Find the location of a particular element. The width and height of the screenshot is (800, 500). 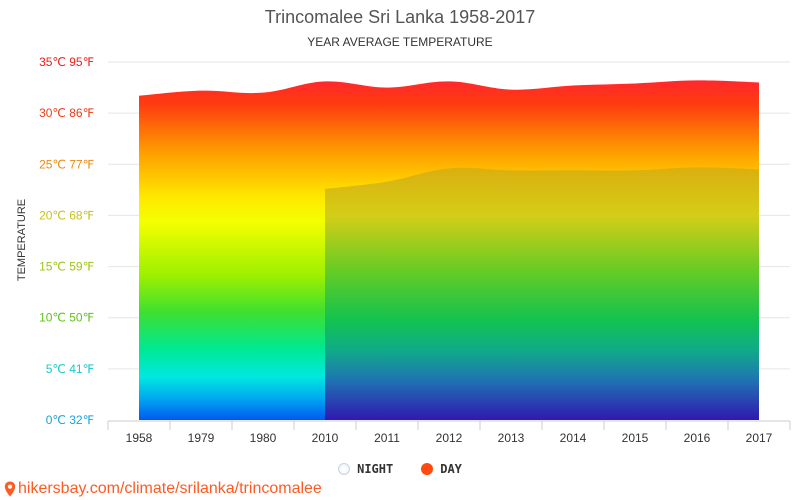

x-tick-label: 2014 is located at coordinates (573, 438).